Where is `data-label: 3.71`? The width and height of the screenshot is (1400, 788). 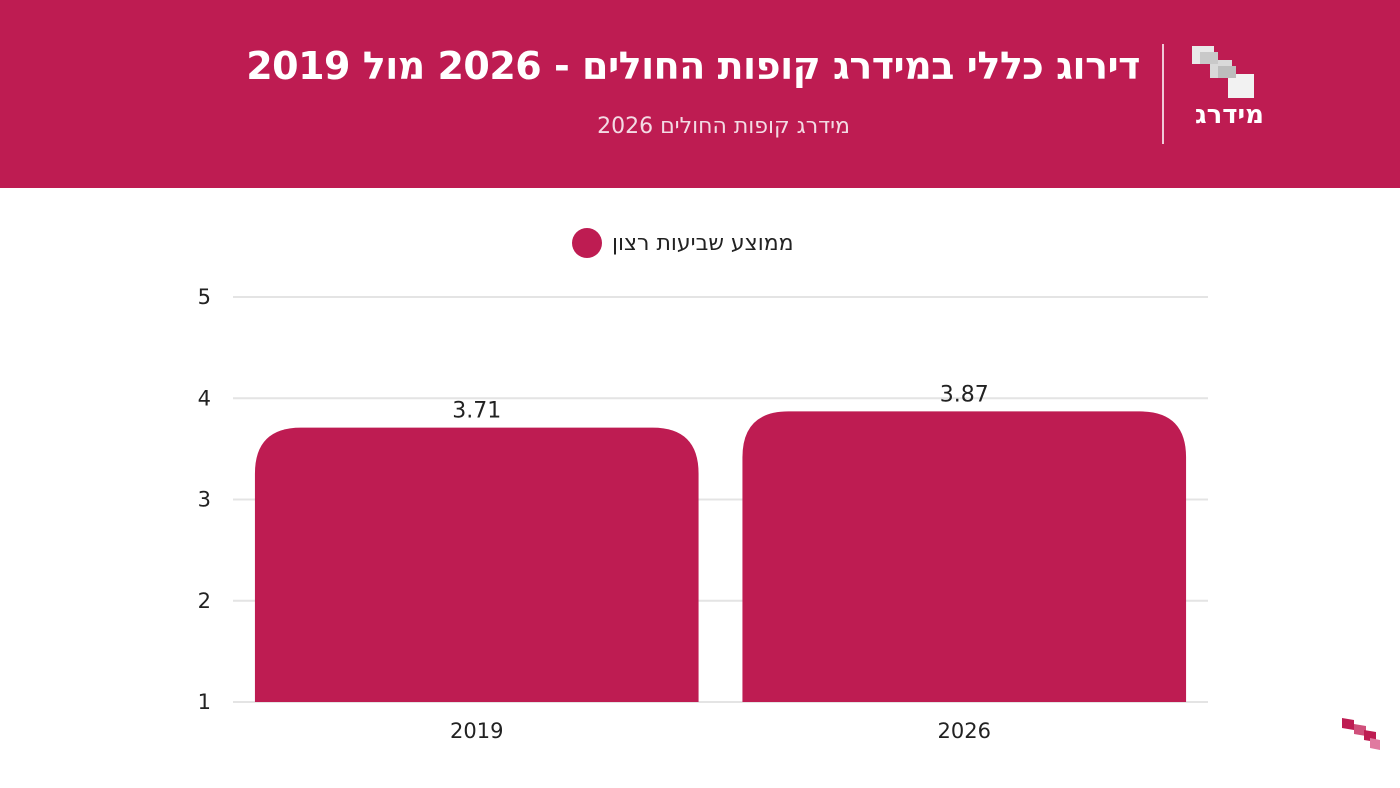
data-label: 3.71 is located at coordinates (476, 411).